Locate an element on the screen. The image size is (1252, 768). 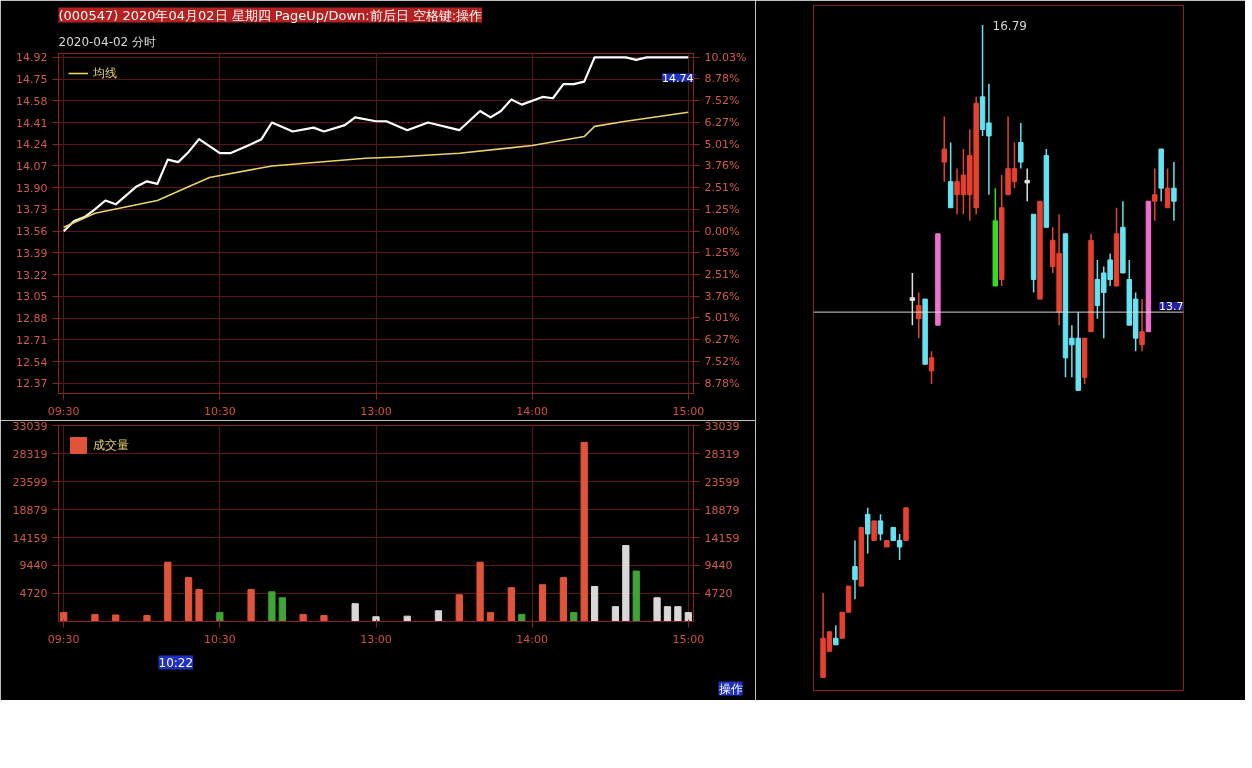
y-tick-label: 18879 is located at coordinates (30, 510).